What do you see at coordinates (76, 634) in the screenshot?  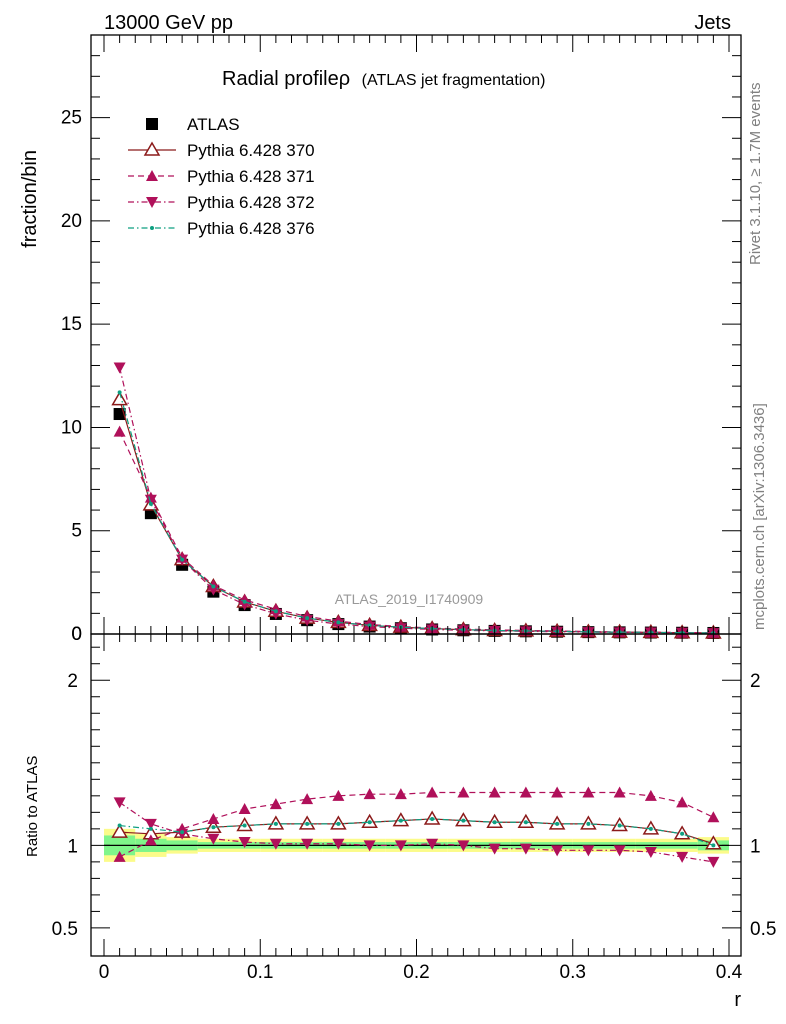 I see `y-tick-label-zero: 0` at bounding box center [76, 634].